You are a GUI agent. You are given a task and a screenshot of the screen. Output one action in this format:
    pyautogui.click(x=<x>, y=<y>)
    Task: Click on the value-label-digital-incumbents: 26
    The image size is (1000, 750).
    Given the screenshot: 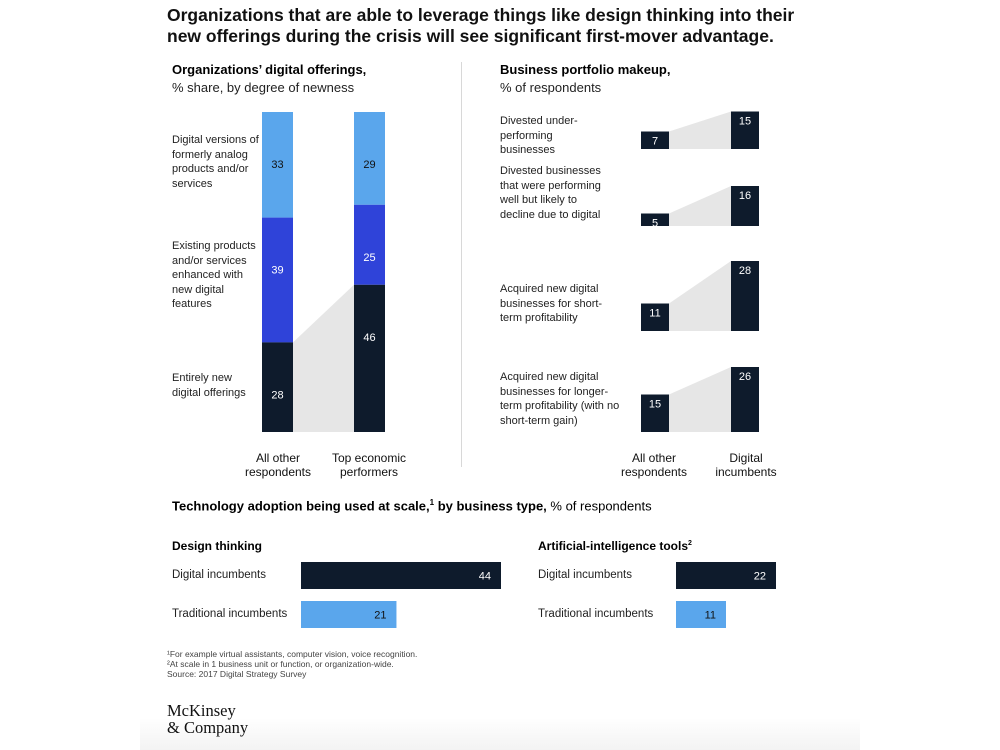 What is the action you would take?
    pyautogui.click(x=745, y=377)
    